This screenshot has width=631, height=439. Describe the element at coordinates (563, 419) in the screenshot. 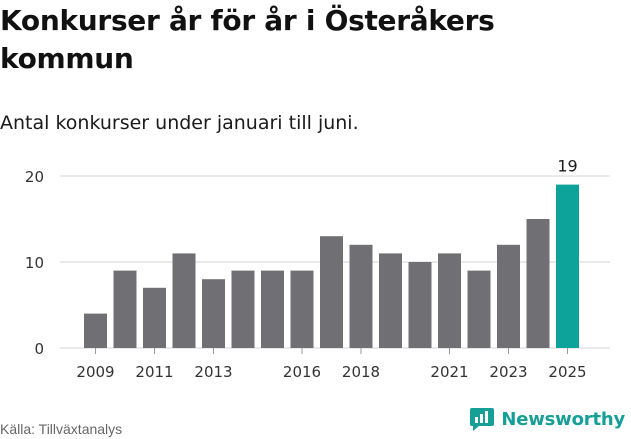

I see `brand-name: Newsworthy` at that location.